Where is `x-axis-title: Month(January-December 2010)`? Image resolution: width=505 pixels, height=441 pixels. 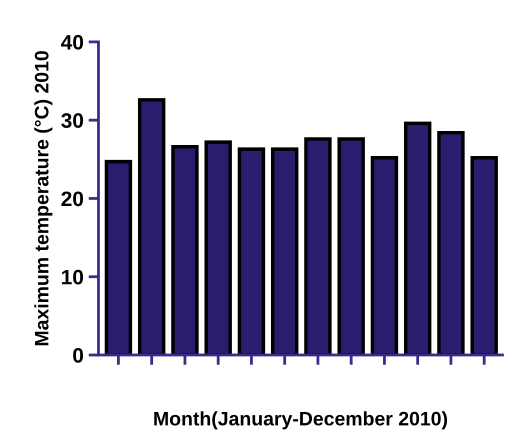 x-axis-title: Month(January-December 2010) is located at coordinates (301, 420).